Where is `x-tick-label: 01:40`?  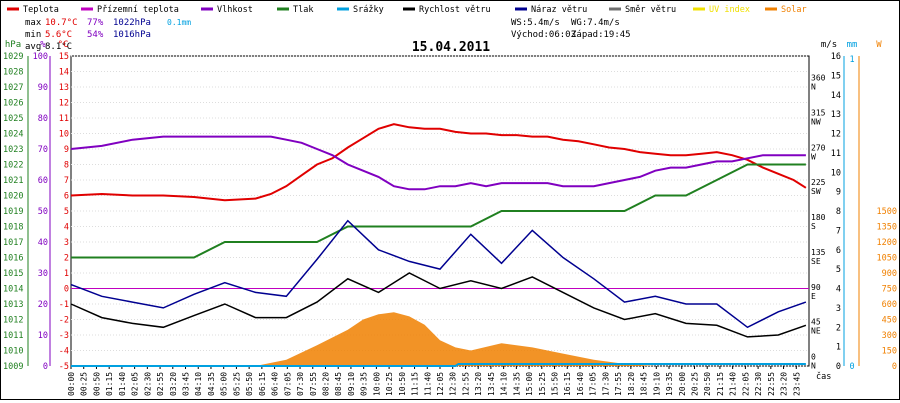 x-tick-label: 01:40 is located at coordinates (122, 384).